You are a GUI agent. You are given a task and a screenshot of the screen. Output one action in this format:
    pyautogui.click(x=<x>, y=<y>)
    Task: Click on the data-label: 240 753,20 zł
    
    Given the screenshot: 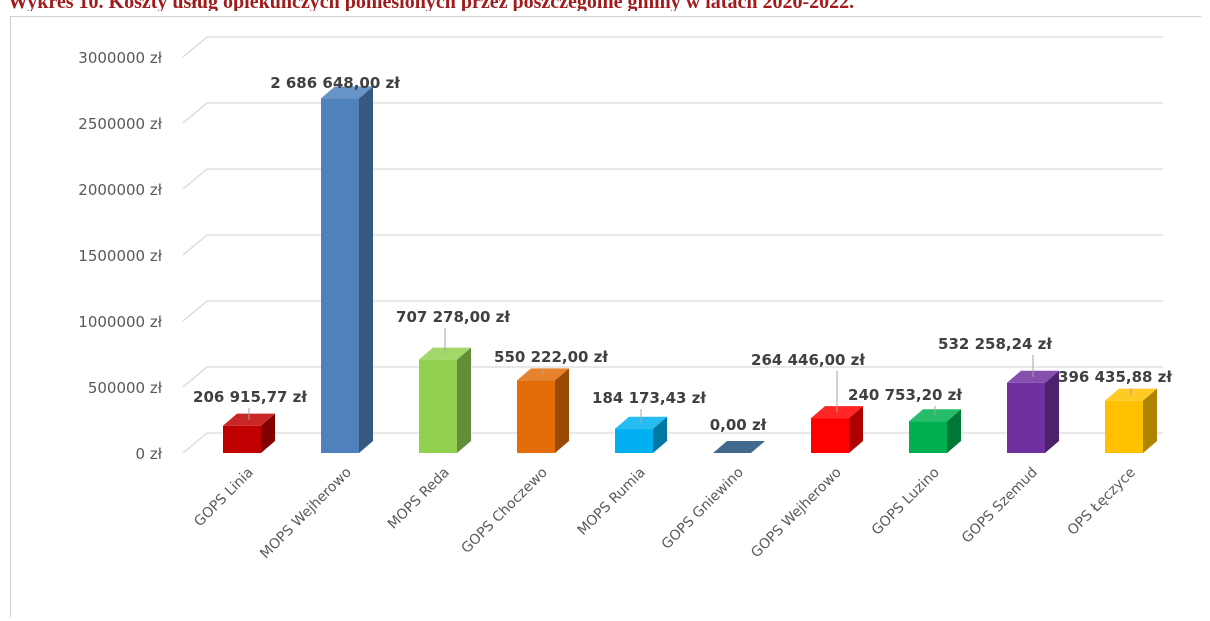 What is the action you would take?
    pyautogui.click(x=905, y=395)
    